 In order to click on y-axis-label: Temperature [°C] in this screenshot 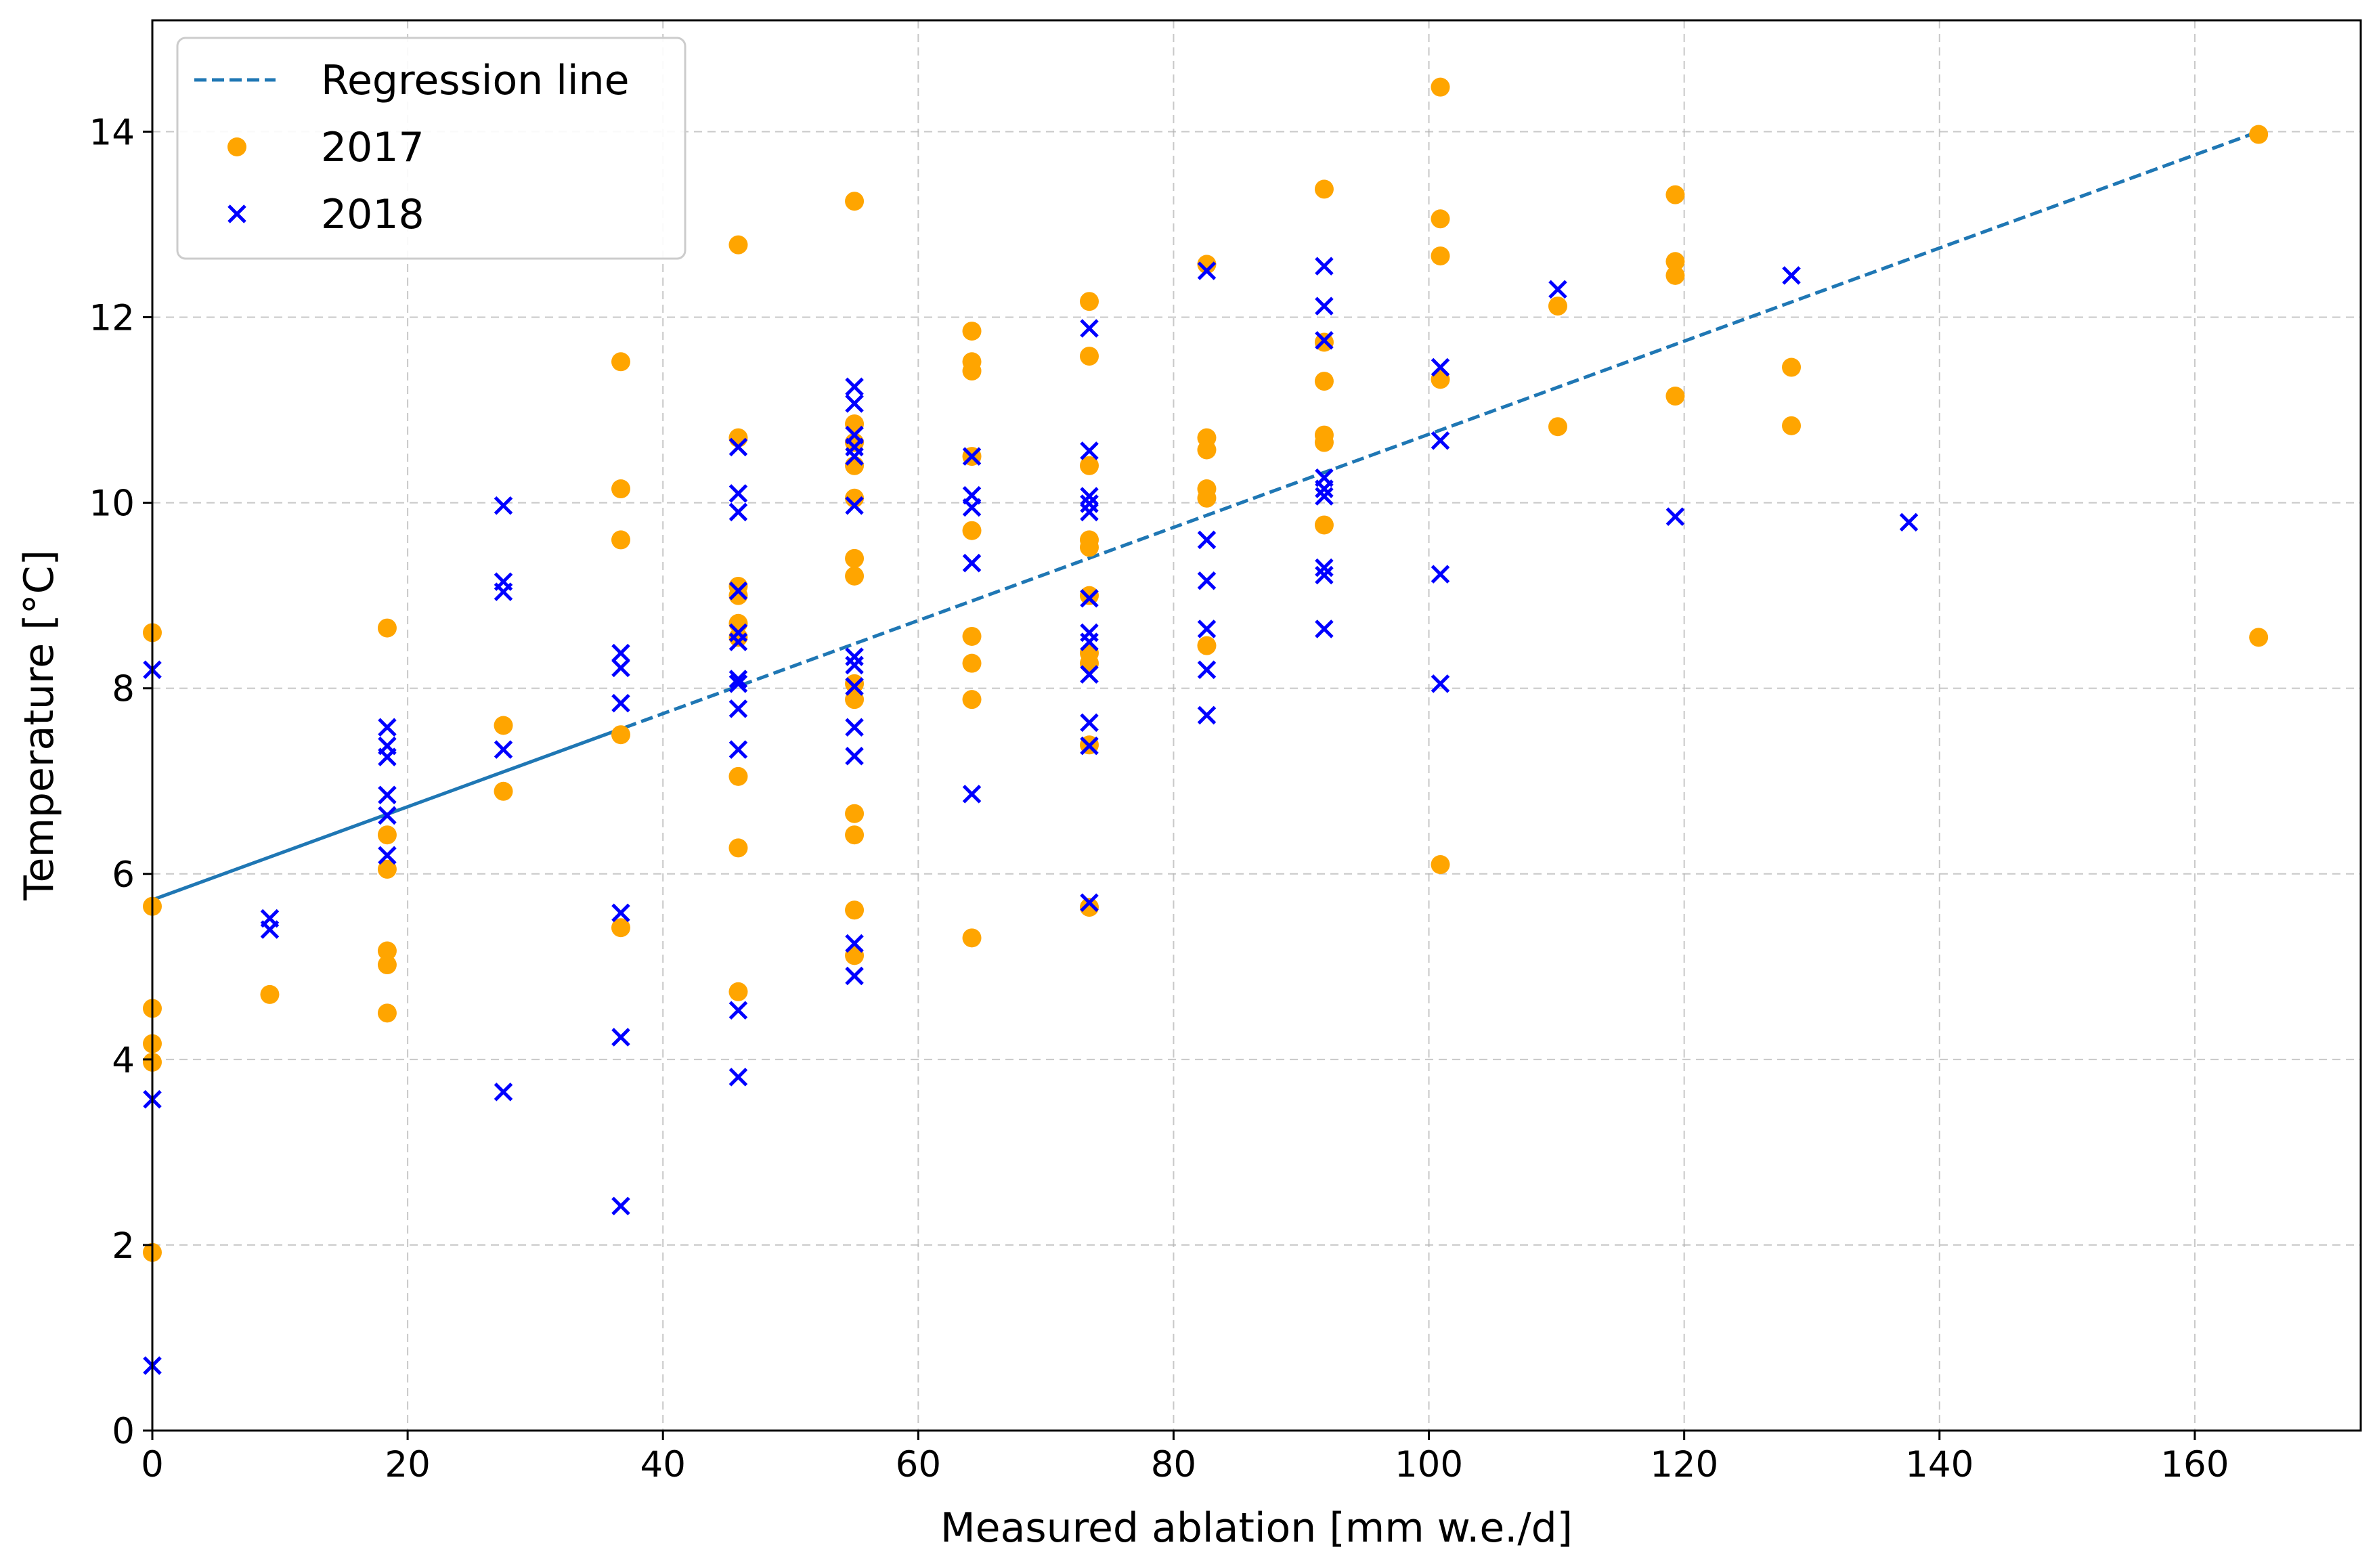, I will do `click(39, 725)`.